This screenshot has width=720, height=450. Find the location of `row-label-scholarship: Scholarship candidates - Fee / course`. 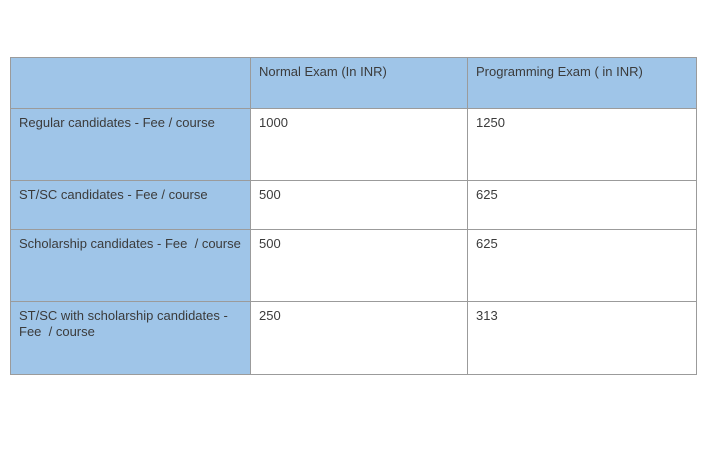

row-label-scholarship: Scholarship candidates - Fee / course is located at coordinates (130, 265).